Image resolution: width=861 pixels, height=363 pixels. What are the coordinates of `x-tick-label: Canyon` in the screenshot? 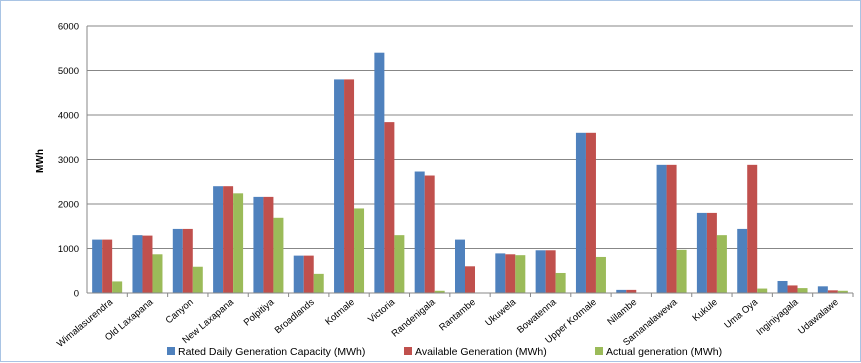 It's located at (180, 311).